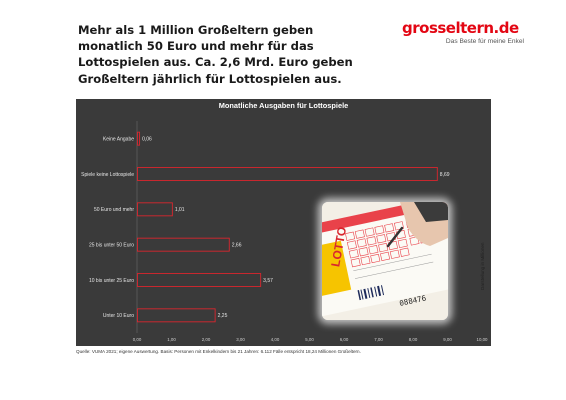 The width and height of the screenshot is (566, 400). Describe the element at coordinates (338, 247) in the screenshot. I see `lotto-brand-text: LOTTO` at that location.